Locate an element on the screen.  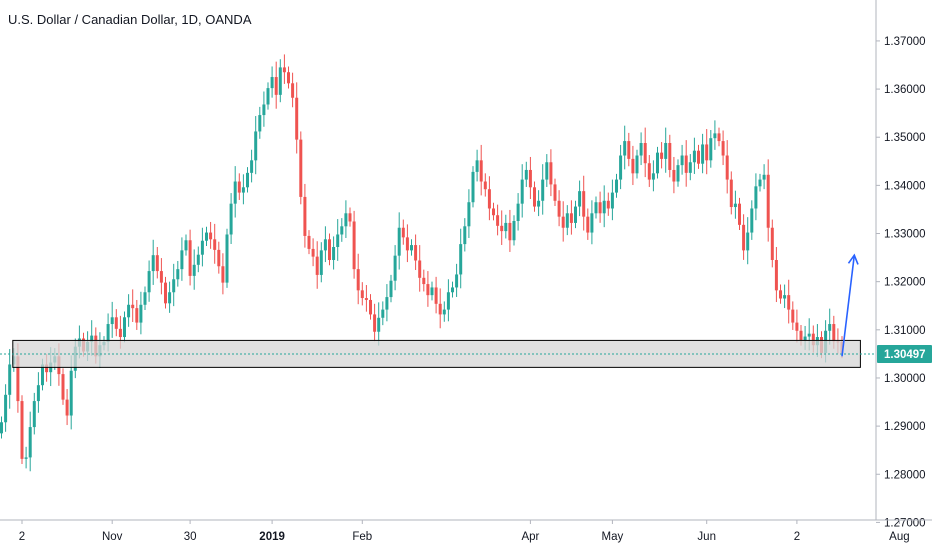
price-tick-label: 1.28000 is located at coordinates (905, 475).